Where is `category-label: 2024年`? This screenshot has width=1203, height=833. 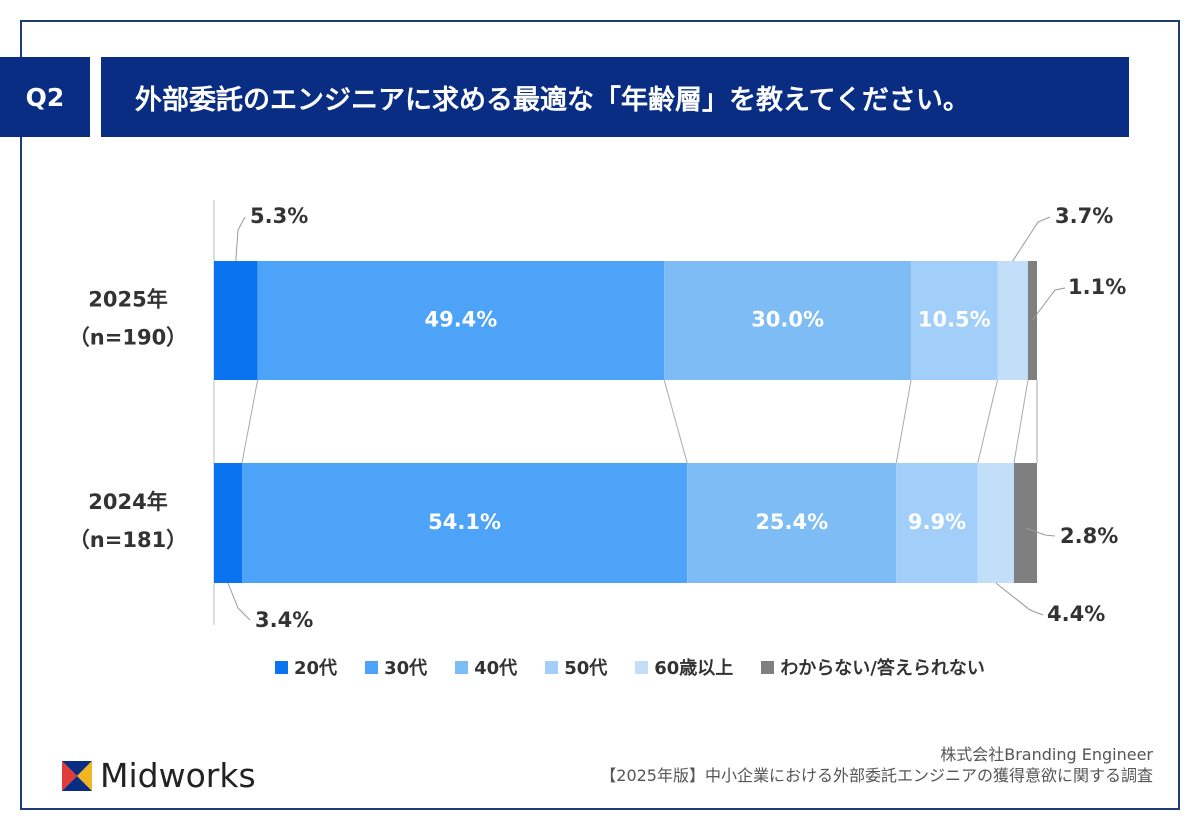 category-label: 2024年 is located at coordinates (127, 502).